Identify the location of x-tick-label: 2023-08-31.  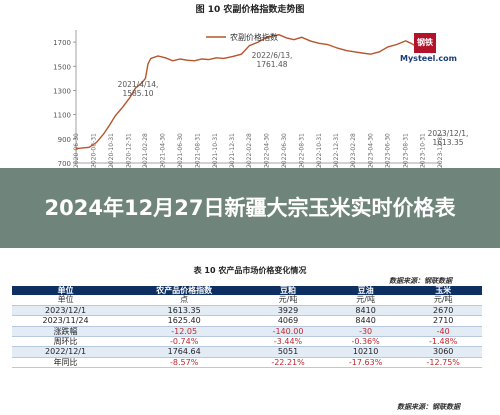
(405, 150).